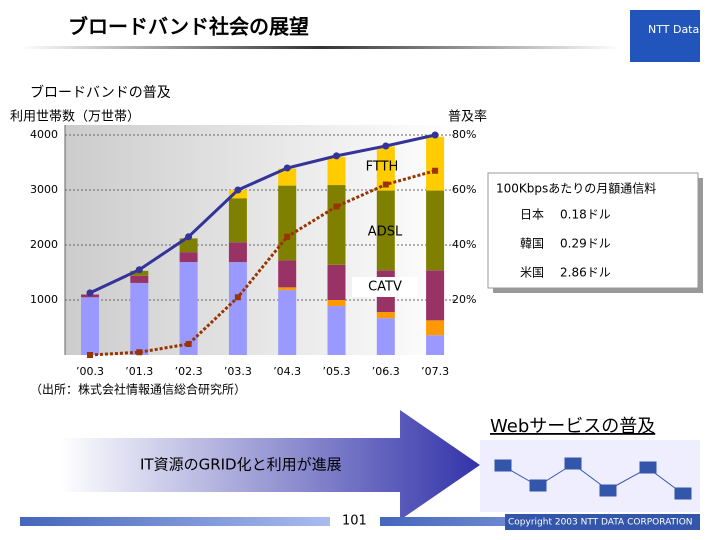  I want to click on line, so click(262, 214).